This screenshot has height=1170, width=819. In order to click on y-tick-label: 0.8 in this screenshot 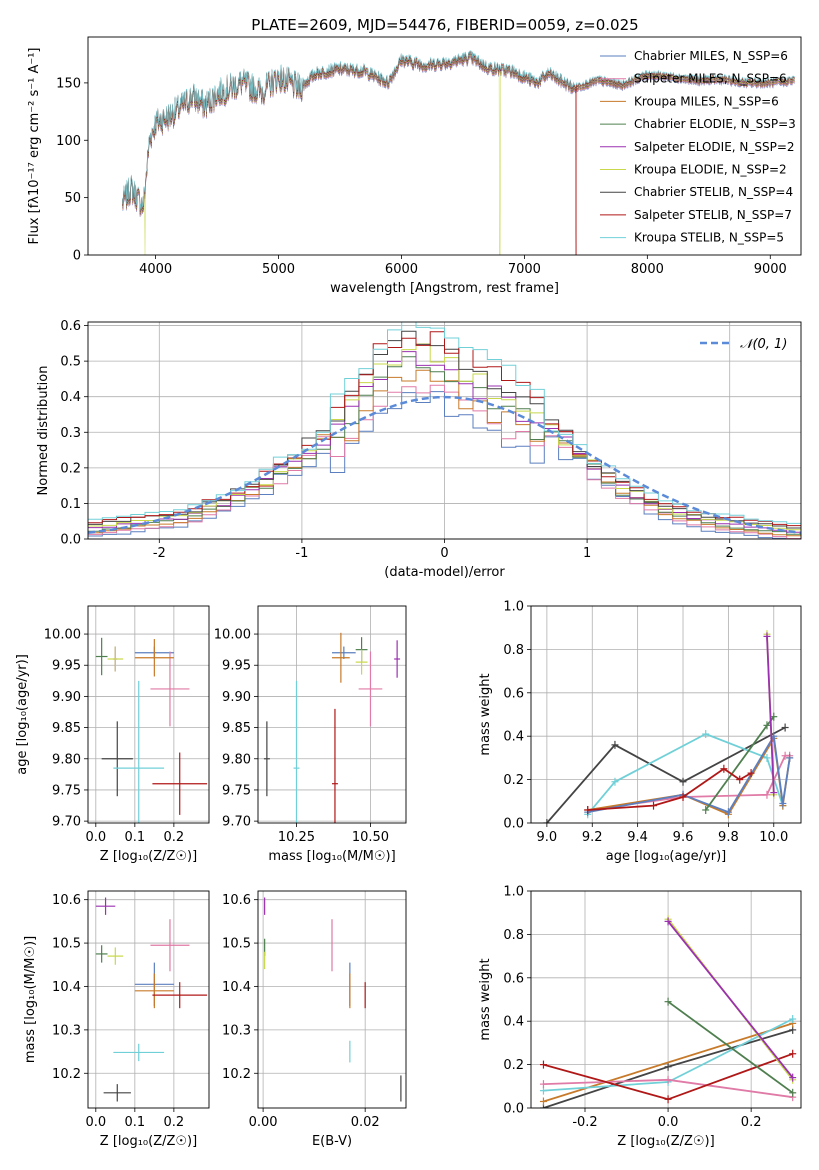, I will do `click(513, 935)`.